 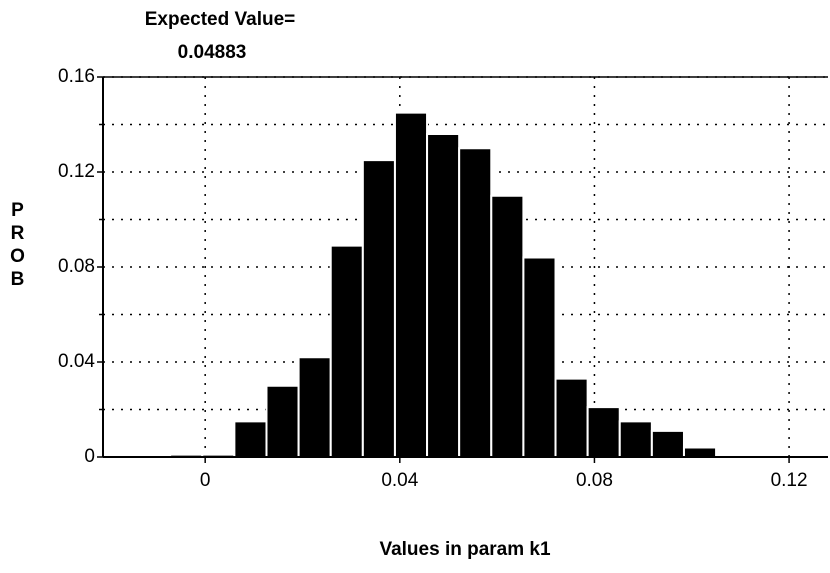 I want to click on chart-subtitle: 0.04883, so click(x=212, y=52).